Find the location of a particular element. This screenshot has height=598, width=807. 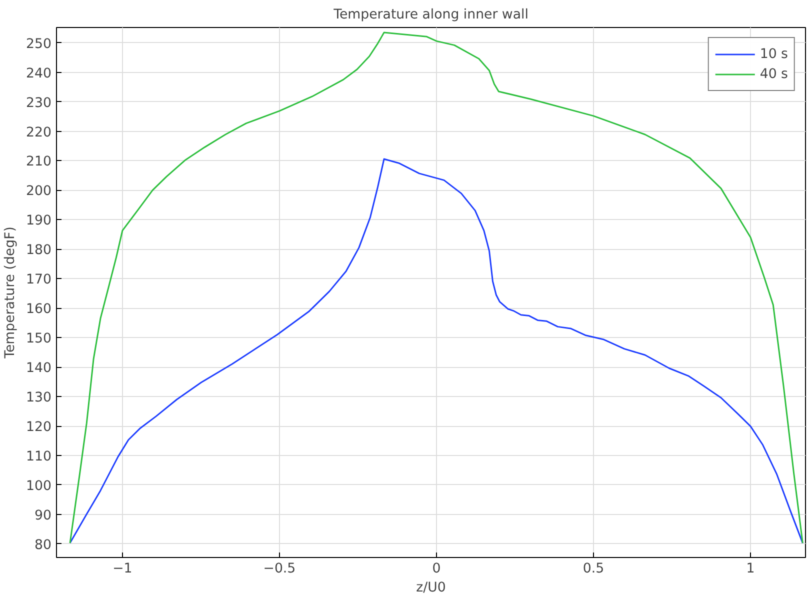

y-tick-label: 130 is located at coordinates (39, 398).